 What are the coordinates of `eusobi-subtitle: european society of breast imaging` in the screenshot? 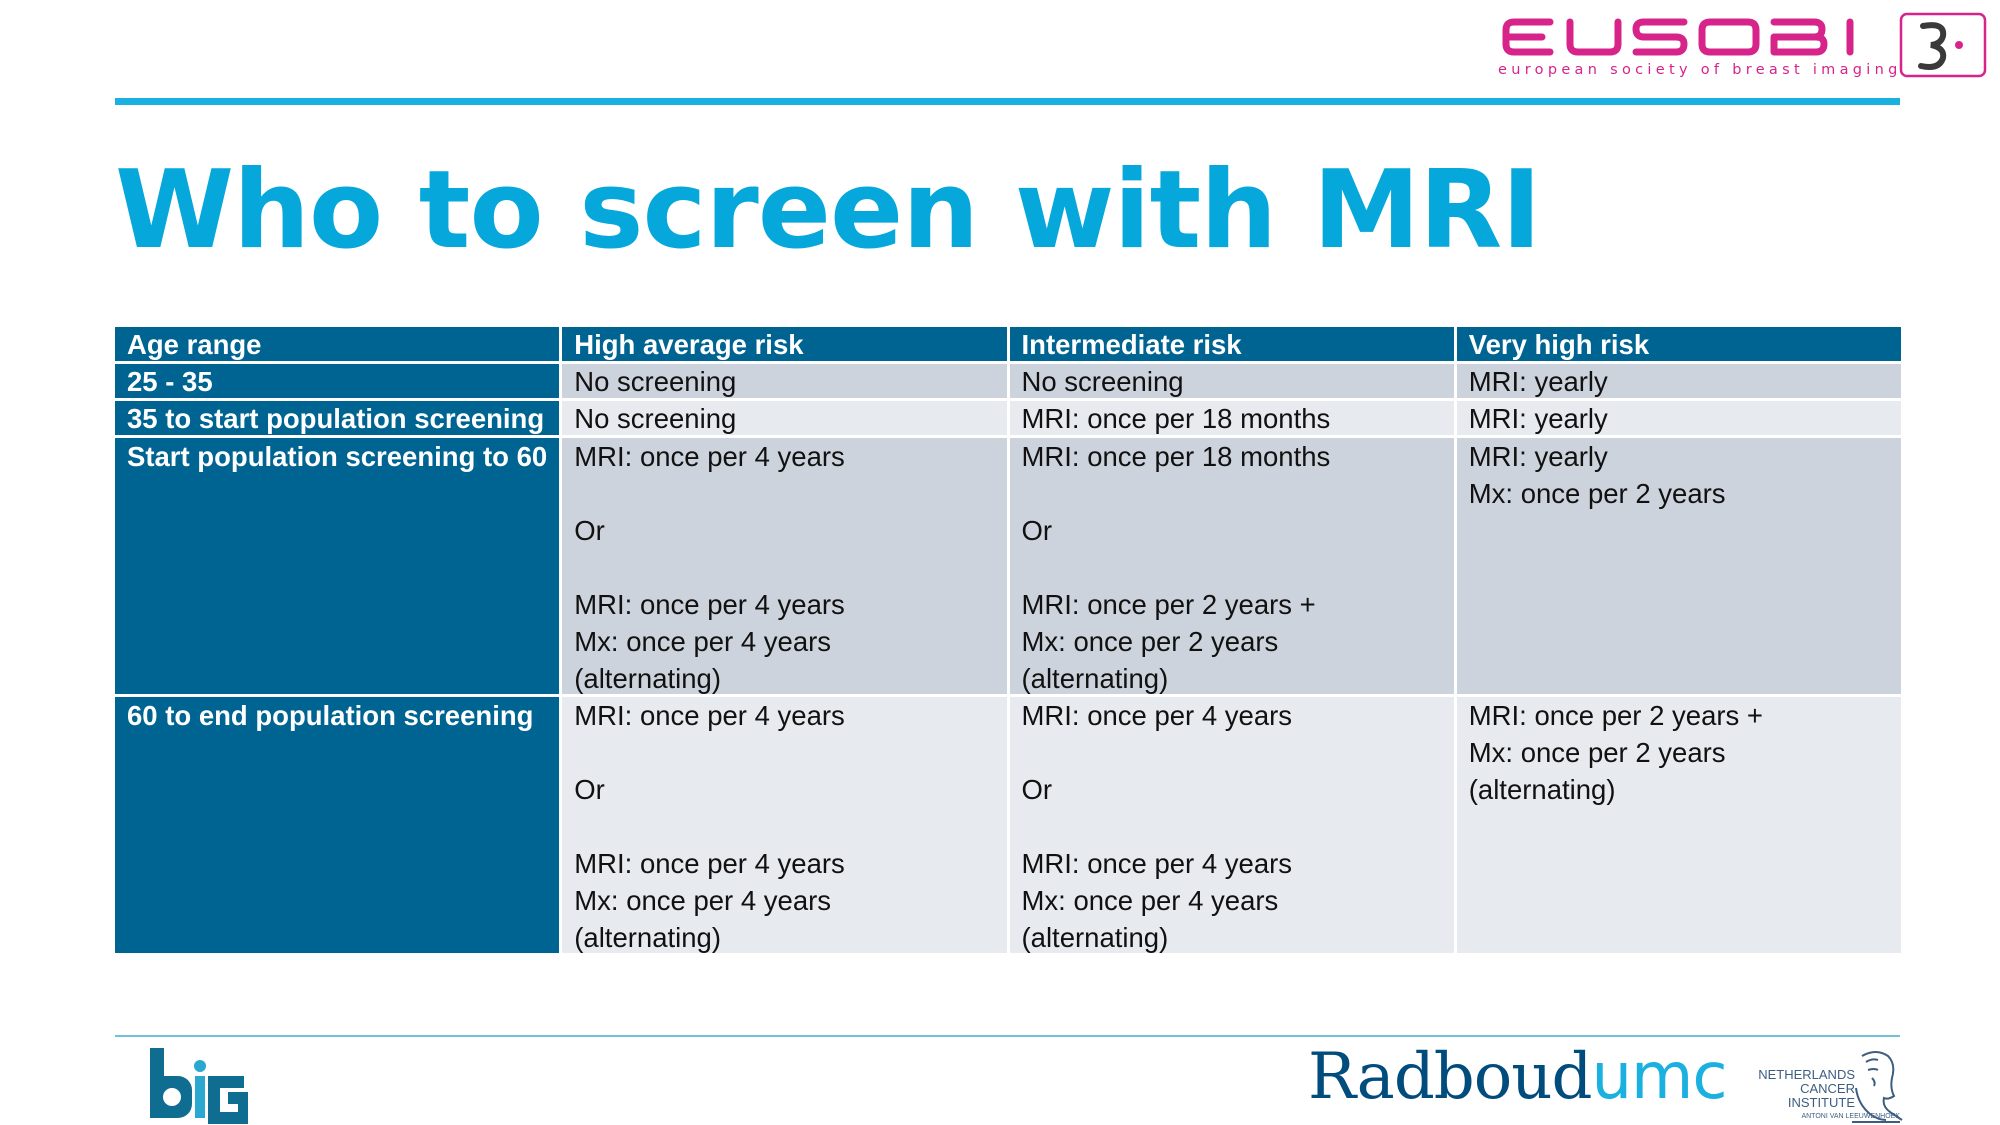 It's located at (1700, 70).